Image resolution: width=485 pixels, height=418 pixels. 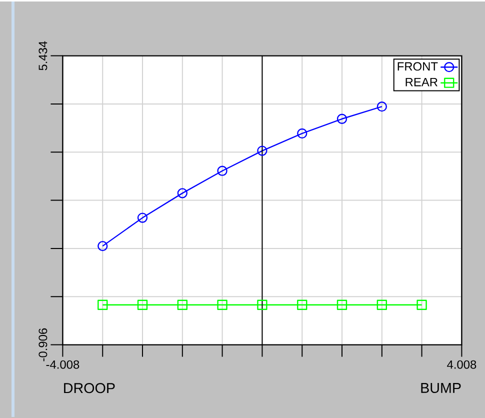 I want to click on y-tick-label: -0.906, so click(x=43, y=344).